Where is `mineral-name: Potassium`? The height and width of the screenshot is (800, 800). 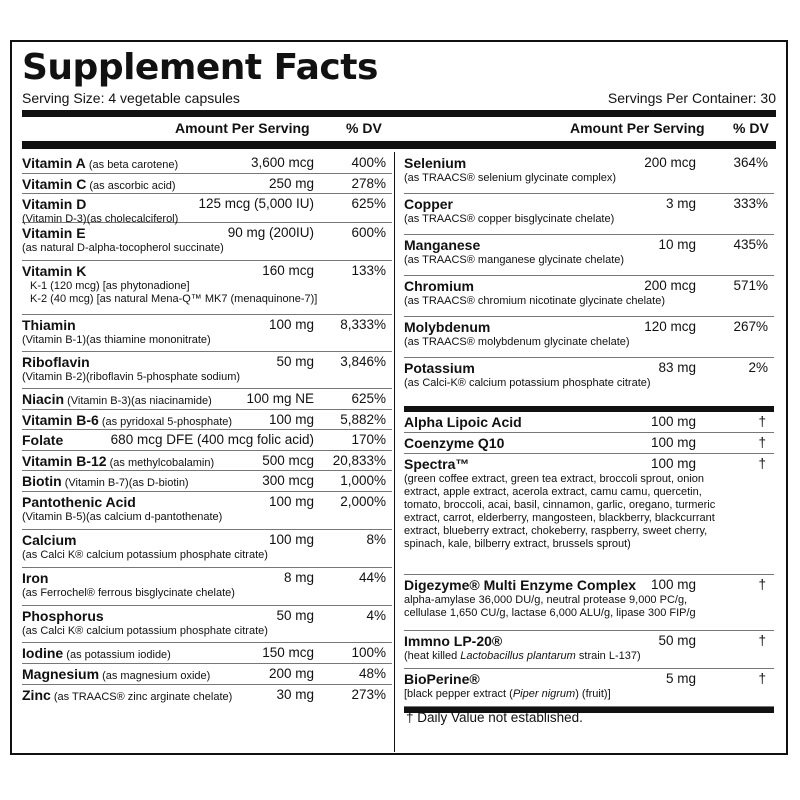
mineral-name: Potassium is located at coordinates (439, 368).